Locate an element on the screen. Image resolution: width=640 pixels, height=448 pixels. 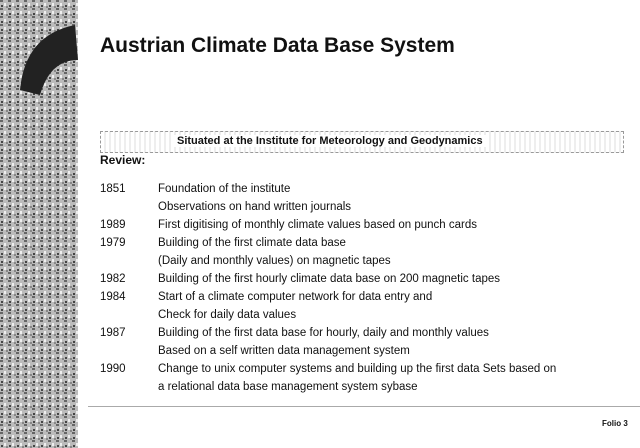
entry-row: Check for daily data values is located at coordinates (365, 315).